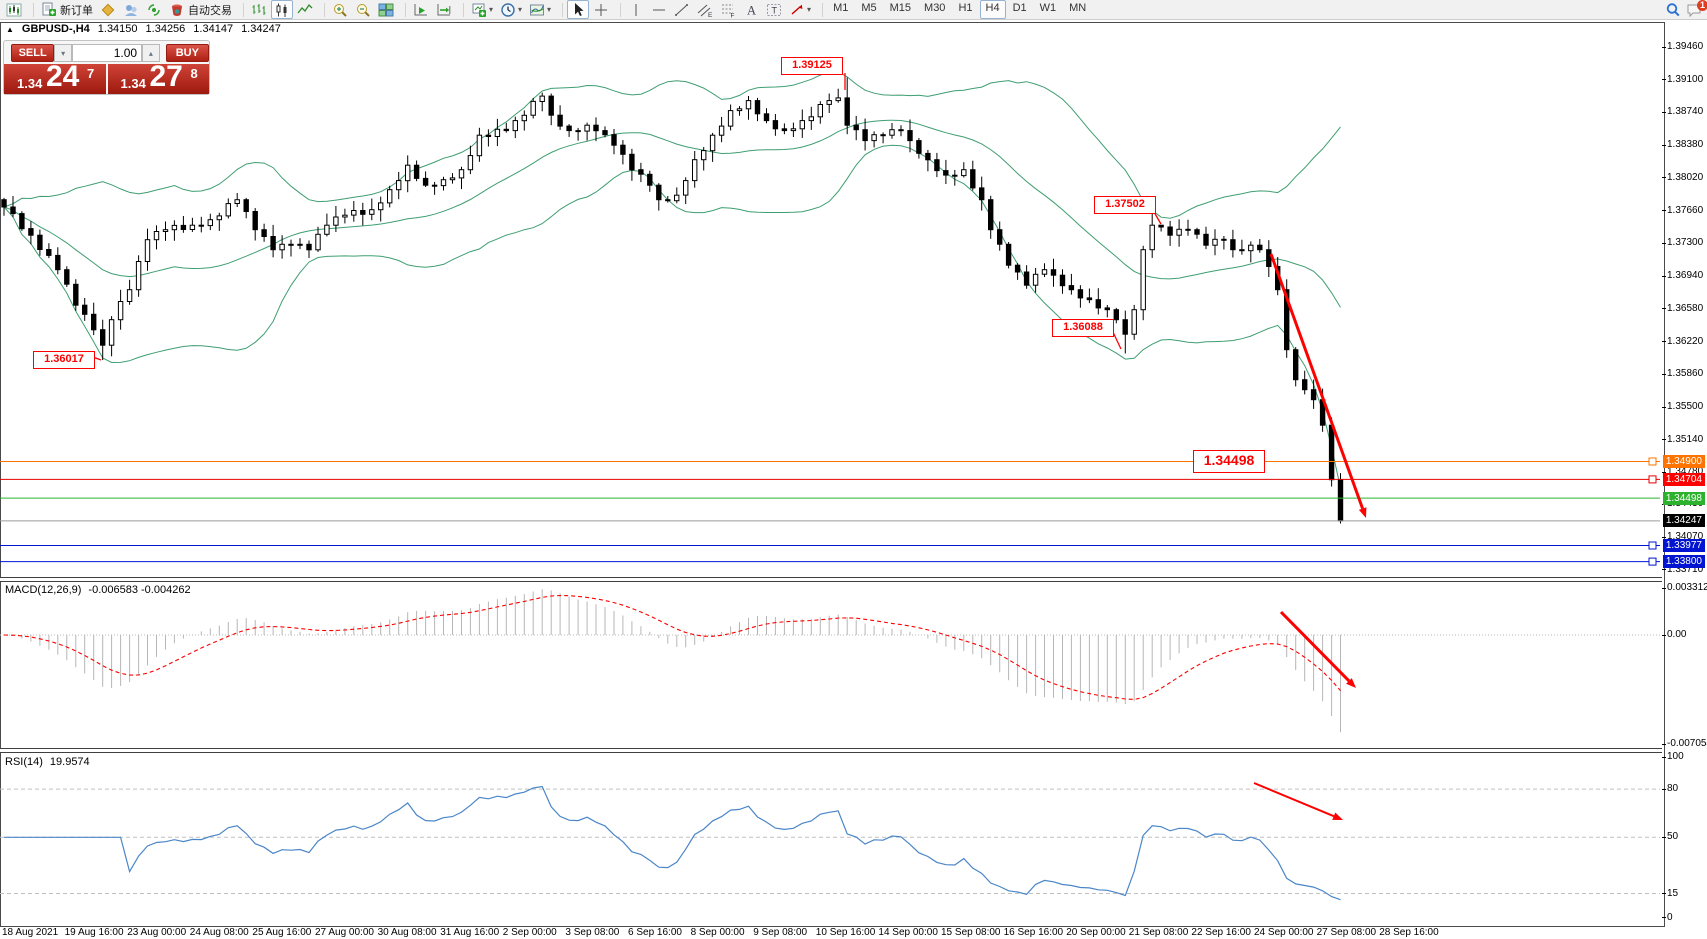  What do you see at coordinates (55, 77) in the screenshot?
I see `sell-price-display: 1.34 24 7` at bounding box center [55, 77].